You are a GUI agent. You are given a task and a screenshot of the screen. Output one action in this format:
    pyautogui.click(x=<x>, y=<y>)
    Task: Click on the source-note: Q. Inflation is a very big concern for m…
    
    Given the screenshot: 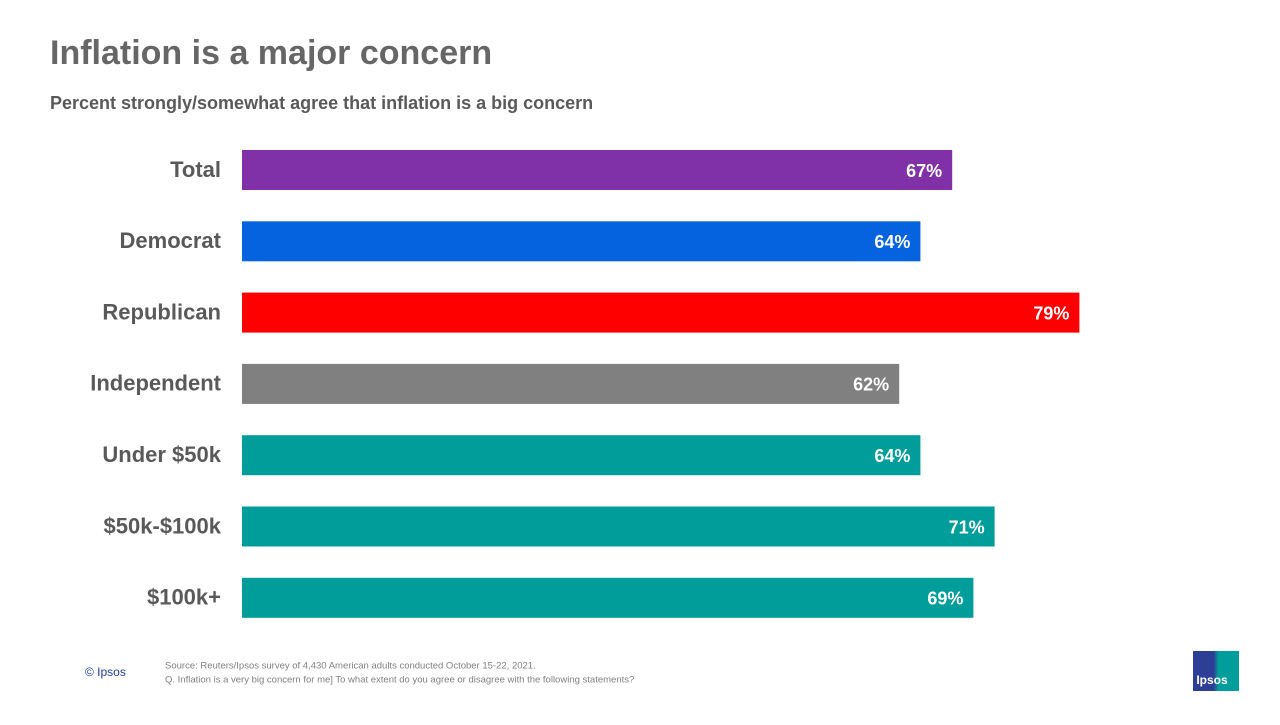 What is the action you would take?
    pyautogui.click(x=399, y=680)
    